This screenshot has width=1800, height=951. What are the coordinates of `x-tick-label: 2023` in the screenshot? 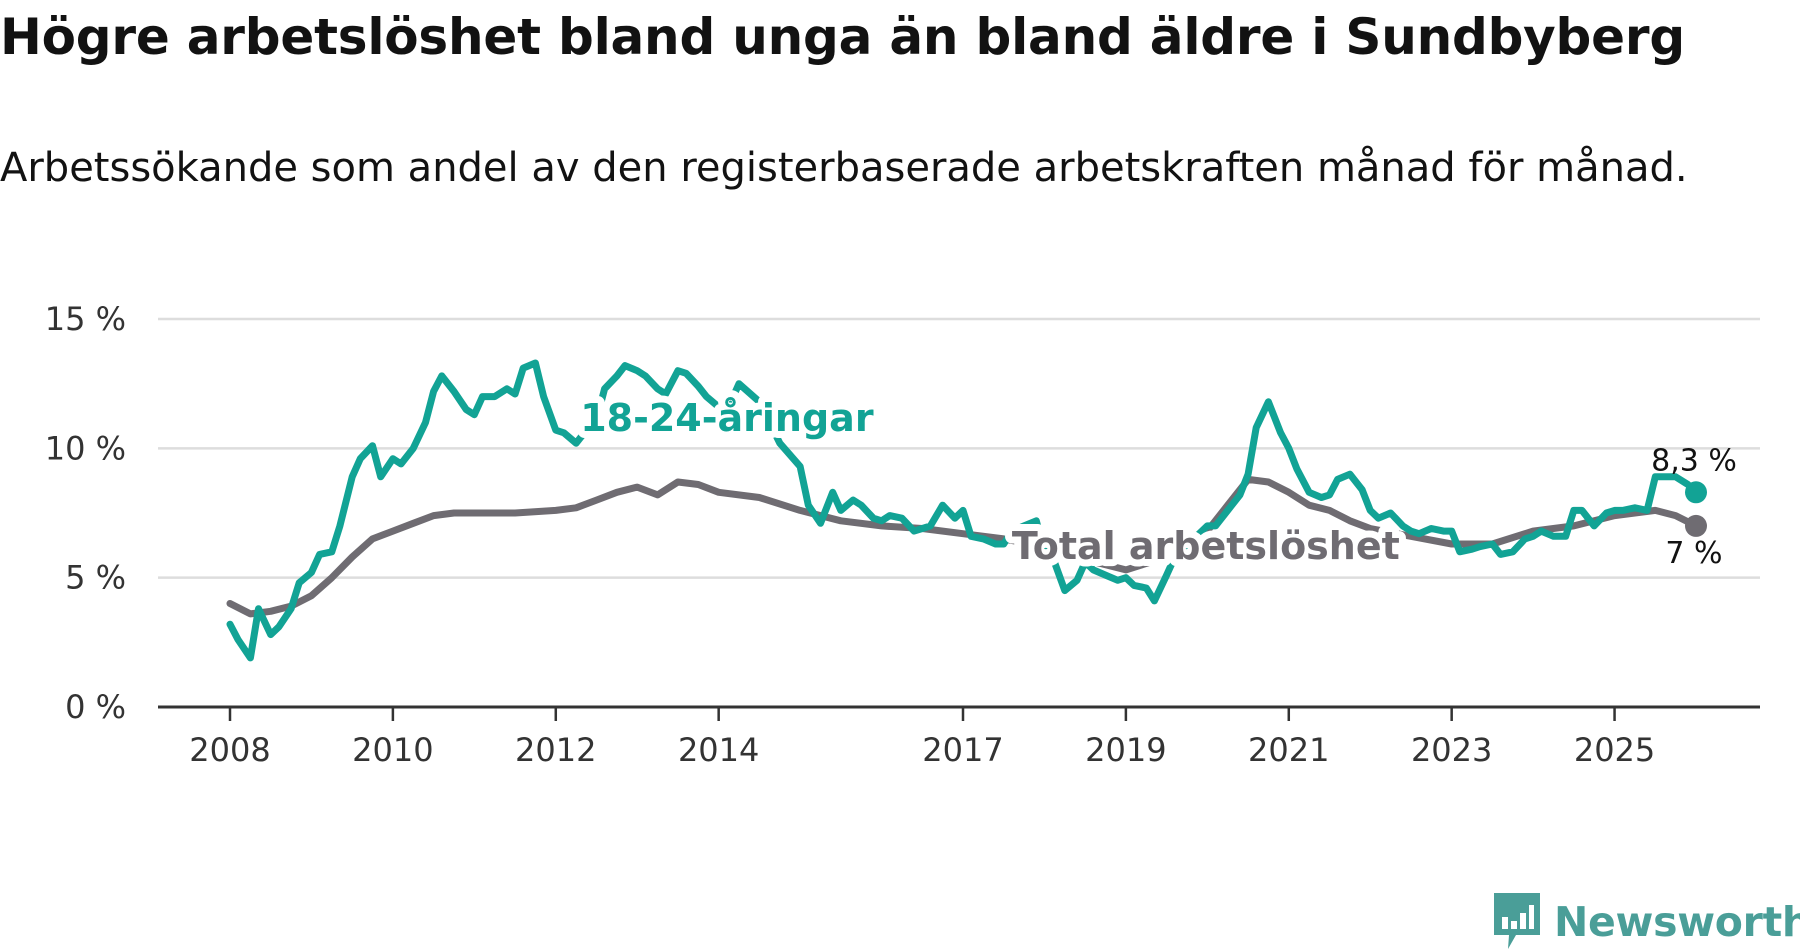 It's located at (1451, 750).